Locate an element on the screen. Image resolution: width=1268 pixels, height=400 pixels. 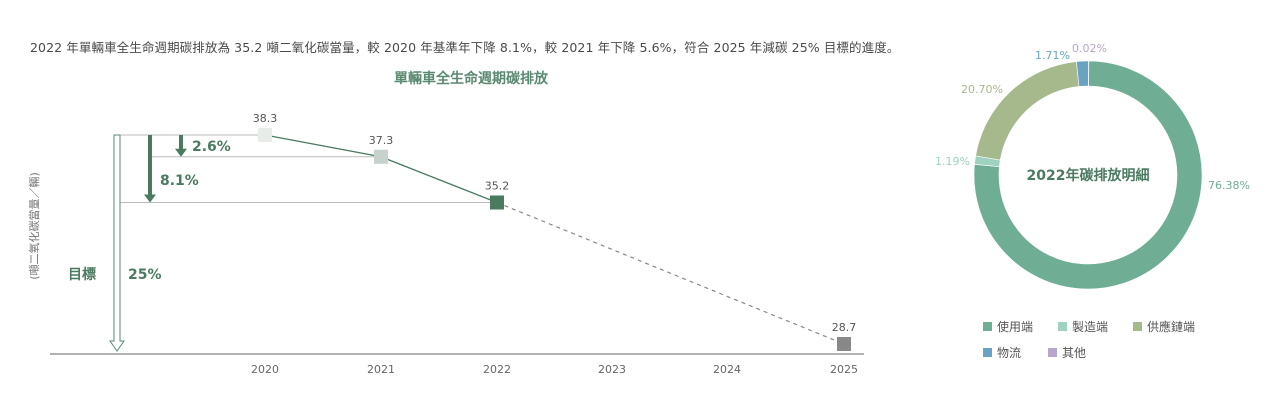
legend-label: 製造端 is located at coordinates (1090, 327).